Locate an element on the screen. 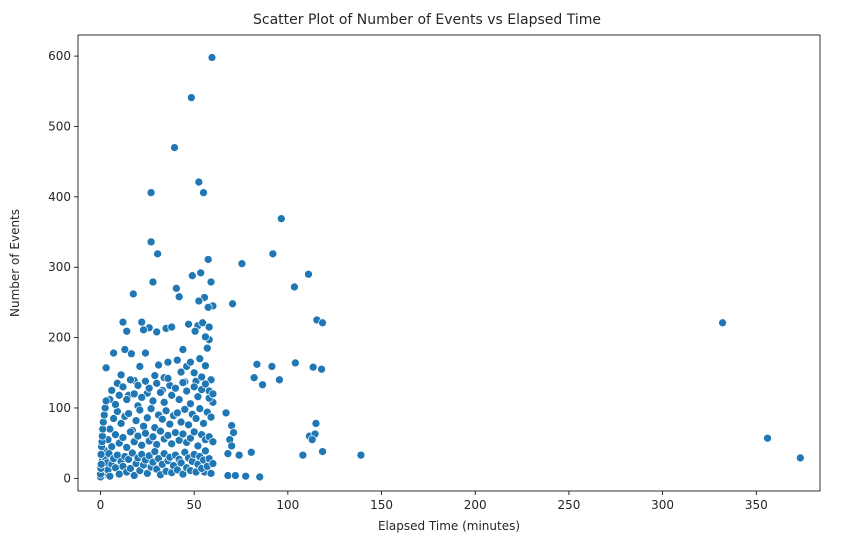 This screenshot has width=850, height=547. y-tick-label: 400 is located at coordinates (59, 197).